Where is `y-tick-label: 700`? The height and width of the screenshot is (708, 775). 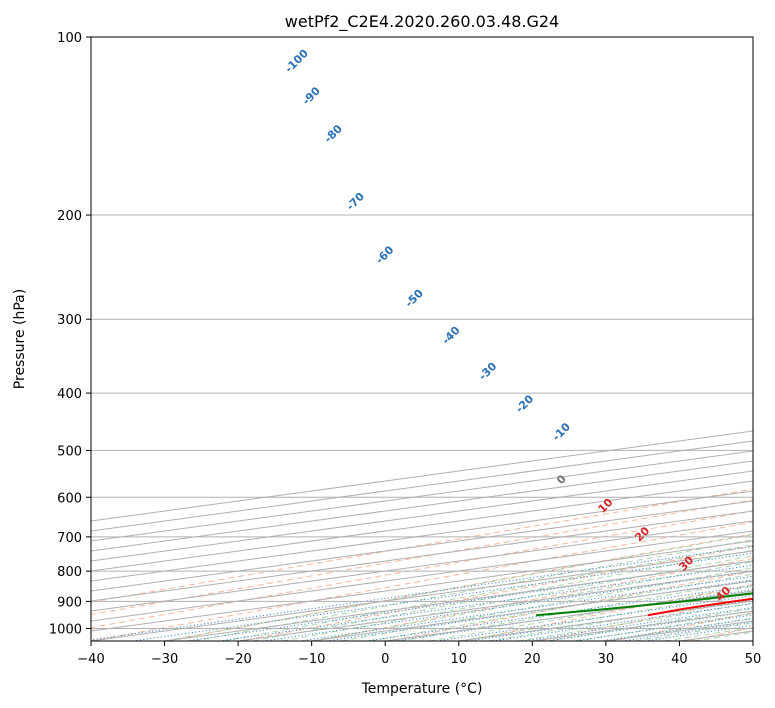 y-tick-label: 700 is located at coordinates (69, 538).